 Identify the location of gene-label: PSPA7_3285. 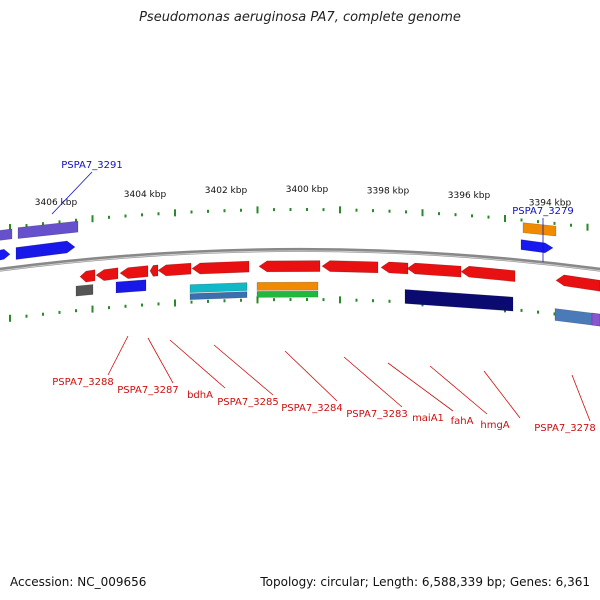
(247, 402).